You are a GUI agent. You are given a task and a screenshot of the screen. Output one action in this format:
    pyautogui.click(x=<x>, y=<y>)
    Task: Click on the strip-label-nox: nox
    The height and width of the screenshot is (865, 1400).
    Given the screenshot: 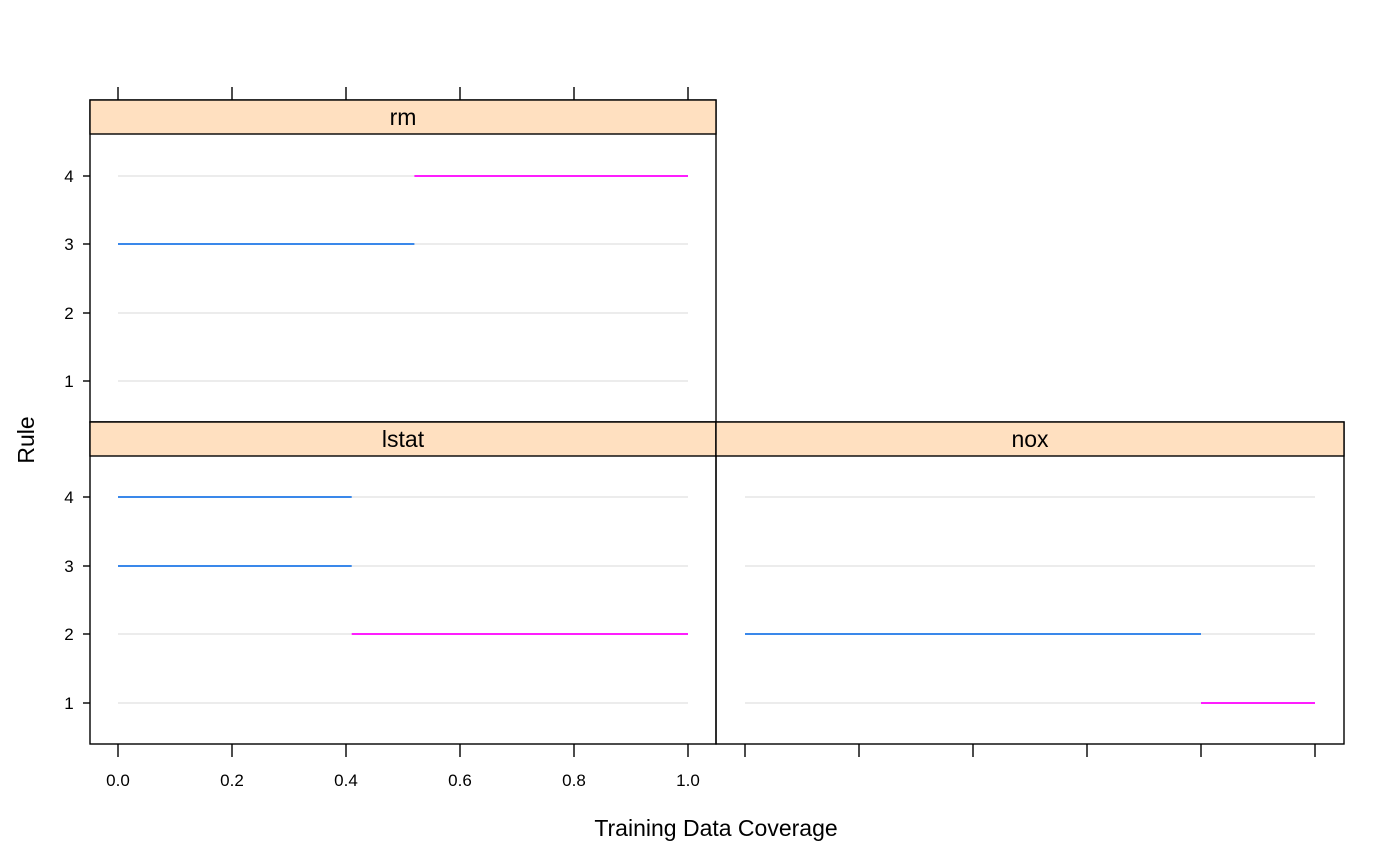 What is the action you would take?
    pyautogui.click(x=1030, y=439)
    